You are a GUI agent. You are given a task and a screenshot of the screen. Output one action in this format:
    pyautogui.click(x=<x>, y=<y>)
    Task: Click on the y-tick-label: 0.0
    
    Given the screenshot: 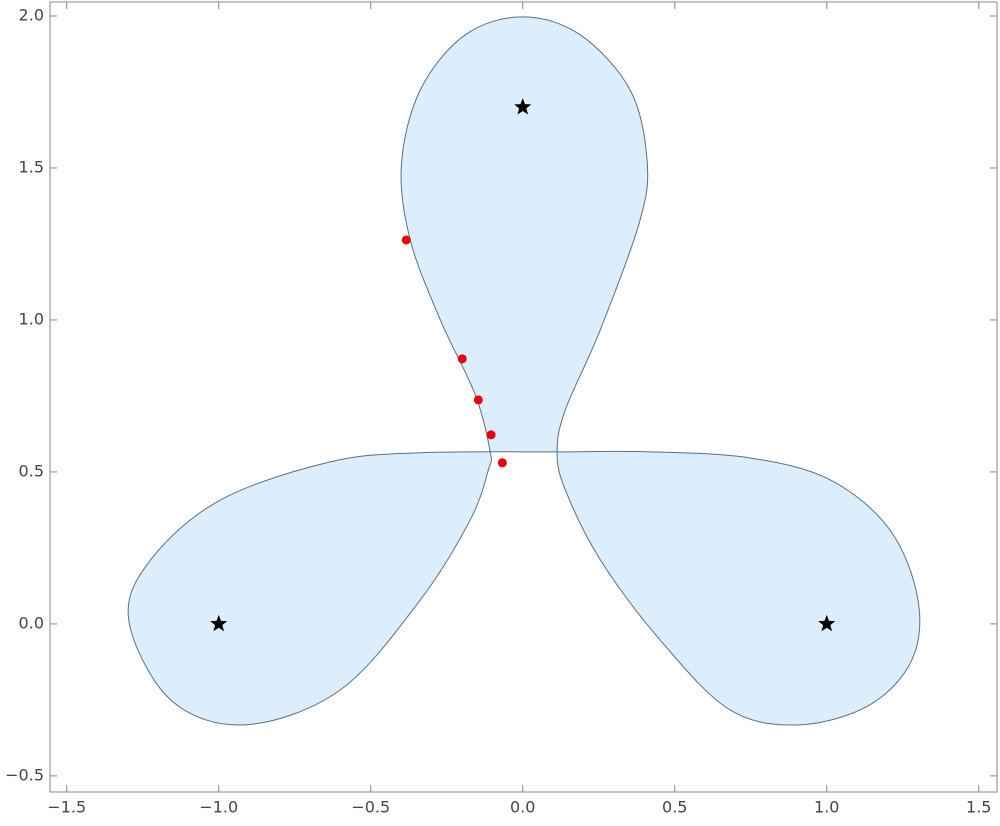 What is the action you would take?
    pyautogui.click(x=31, y=622)
    